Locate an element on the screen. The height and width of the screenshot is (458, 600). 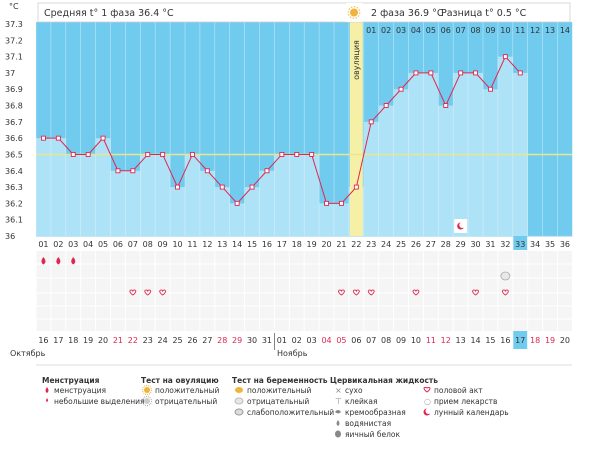
watery-icon is located at coordinates (338, 423).